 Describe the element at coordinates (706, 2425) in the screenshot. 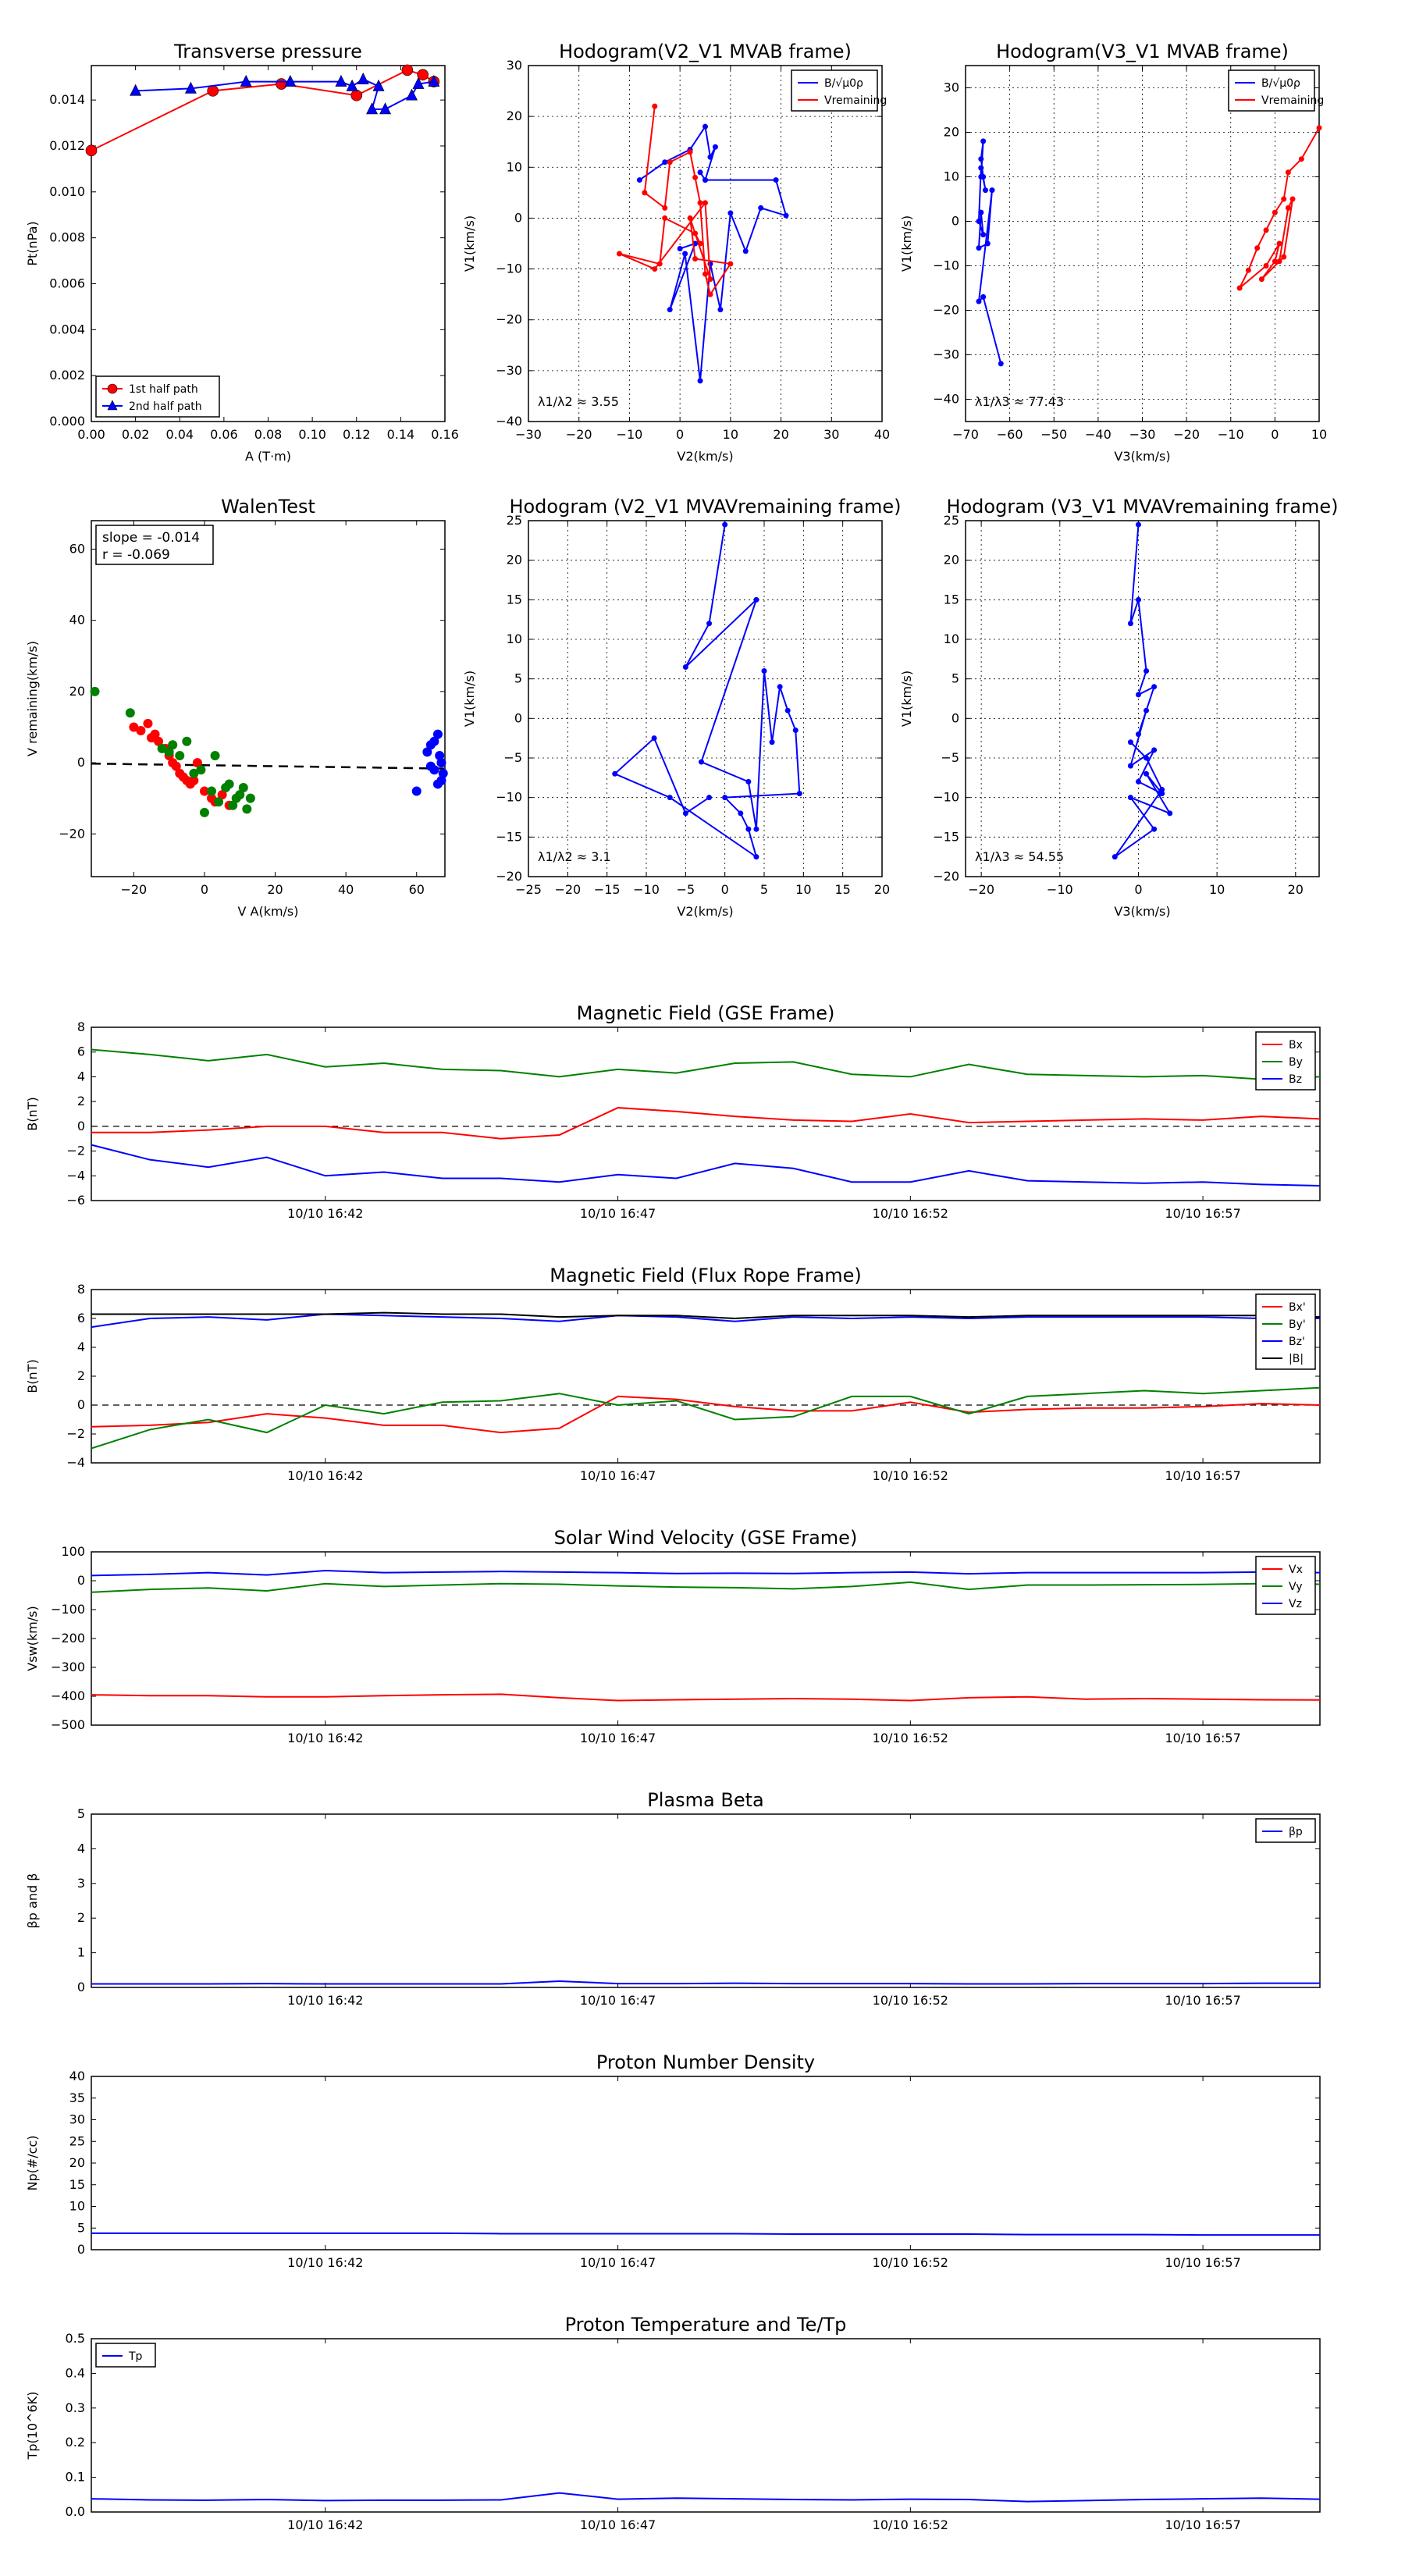

I see `tp-frame` at that location.